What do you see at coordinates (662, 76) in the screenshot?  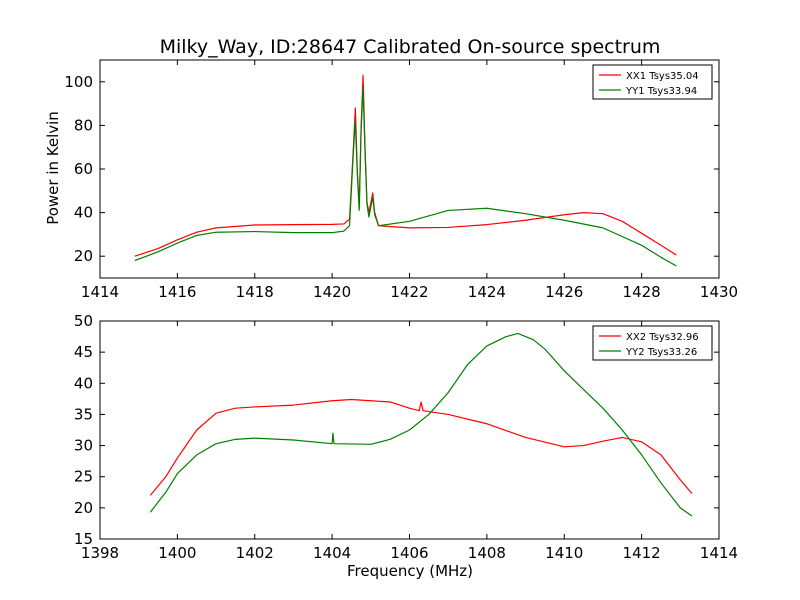 I see `legend-entry: XX1 Tsys35.04` at bounding box center [662, 76].